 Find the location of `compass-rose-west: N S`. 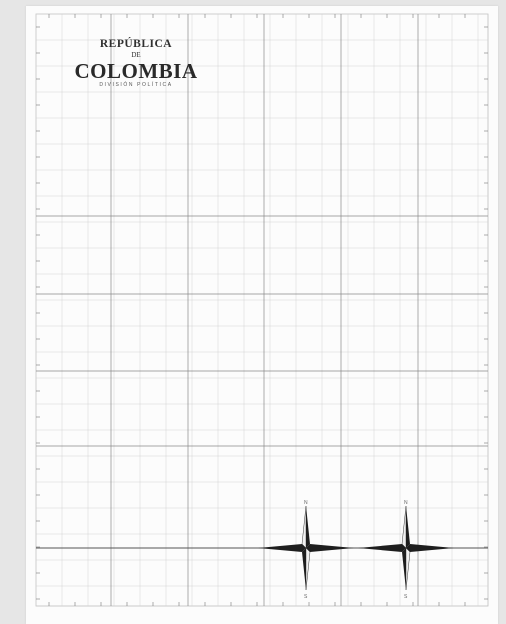

compass-rose-west: N S is located at coordinates (306, 550).